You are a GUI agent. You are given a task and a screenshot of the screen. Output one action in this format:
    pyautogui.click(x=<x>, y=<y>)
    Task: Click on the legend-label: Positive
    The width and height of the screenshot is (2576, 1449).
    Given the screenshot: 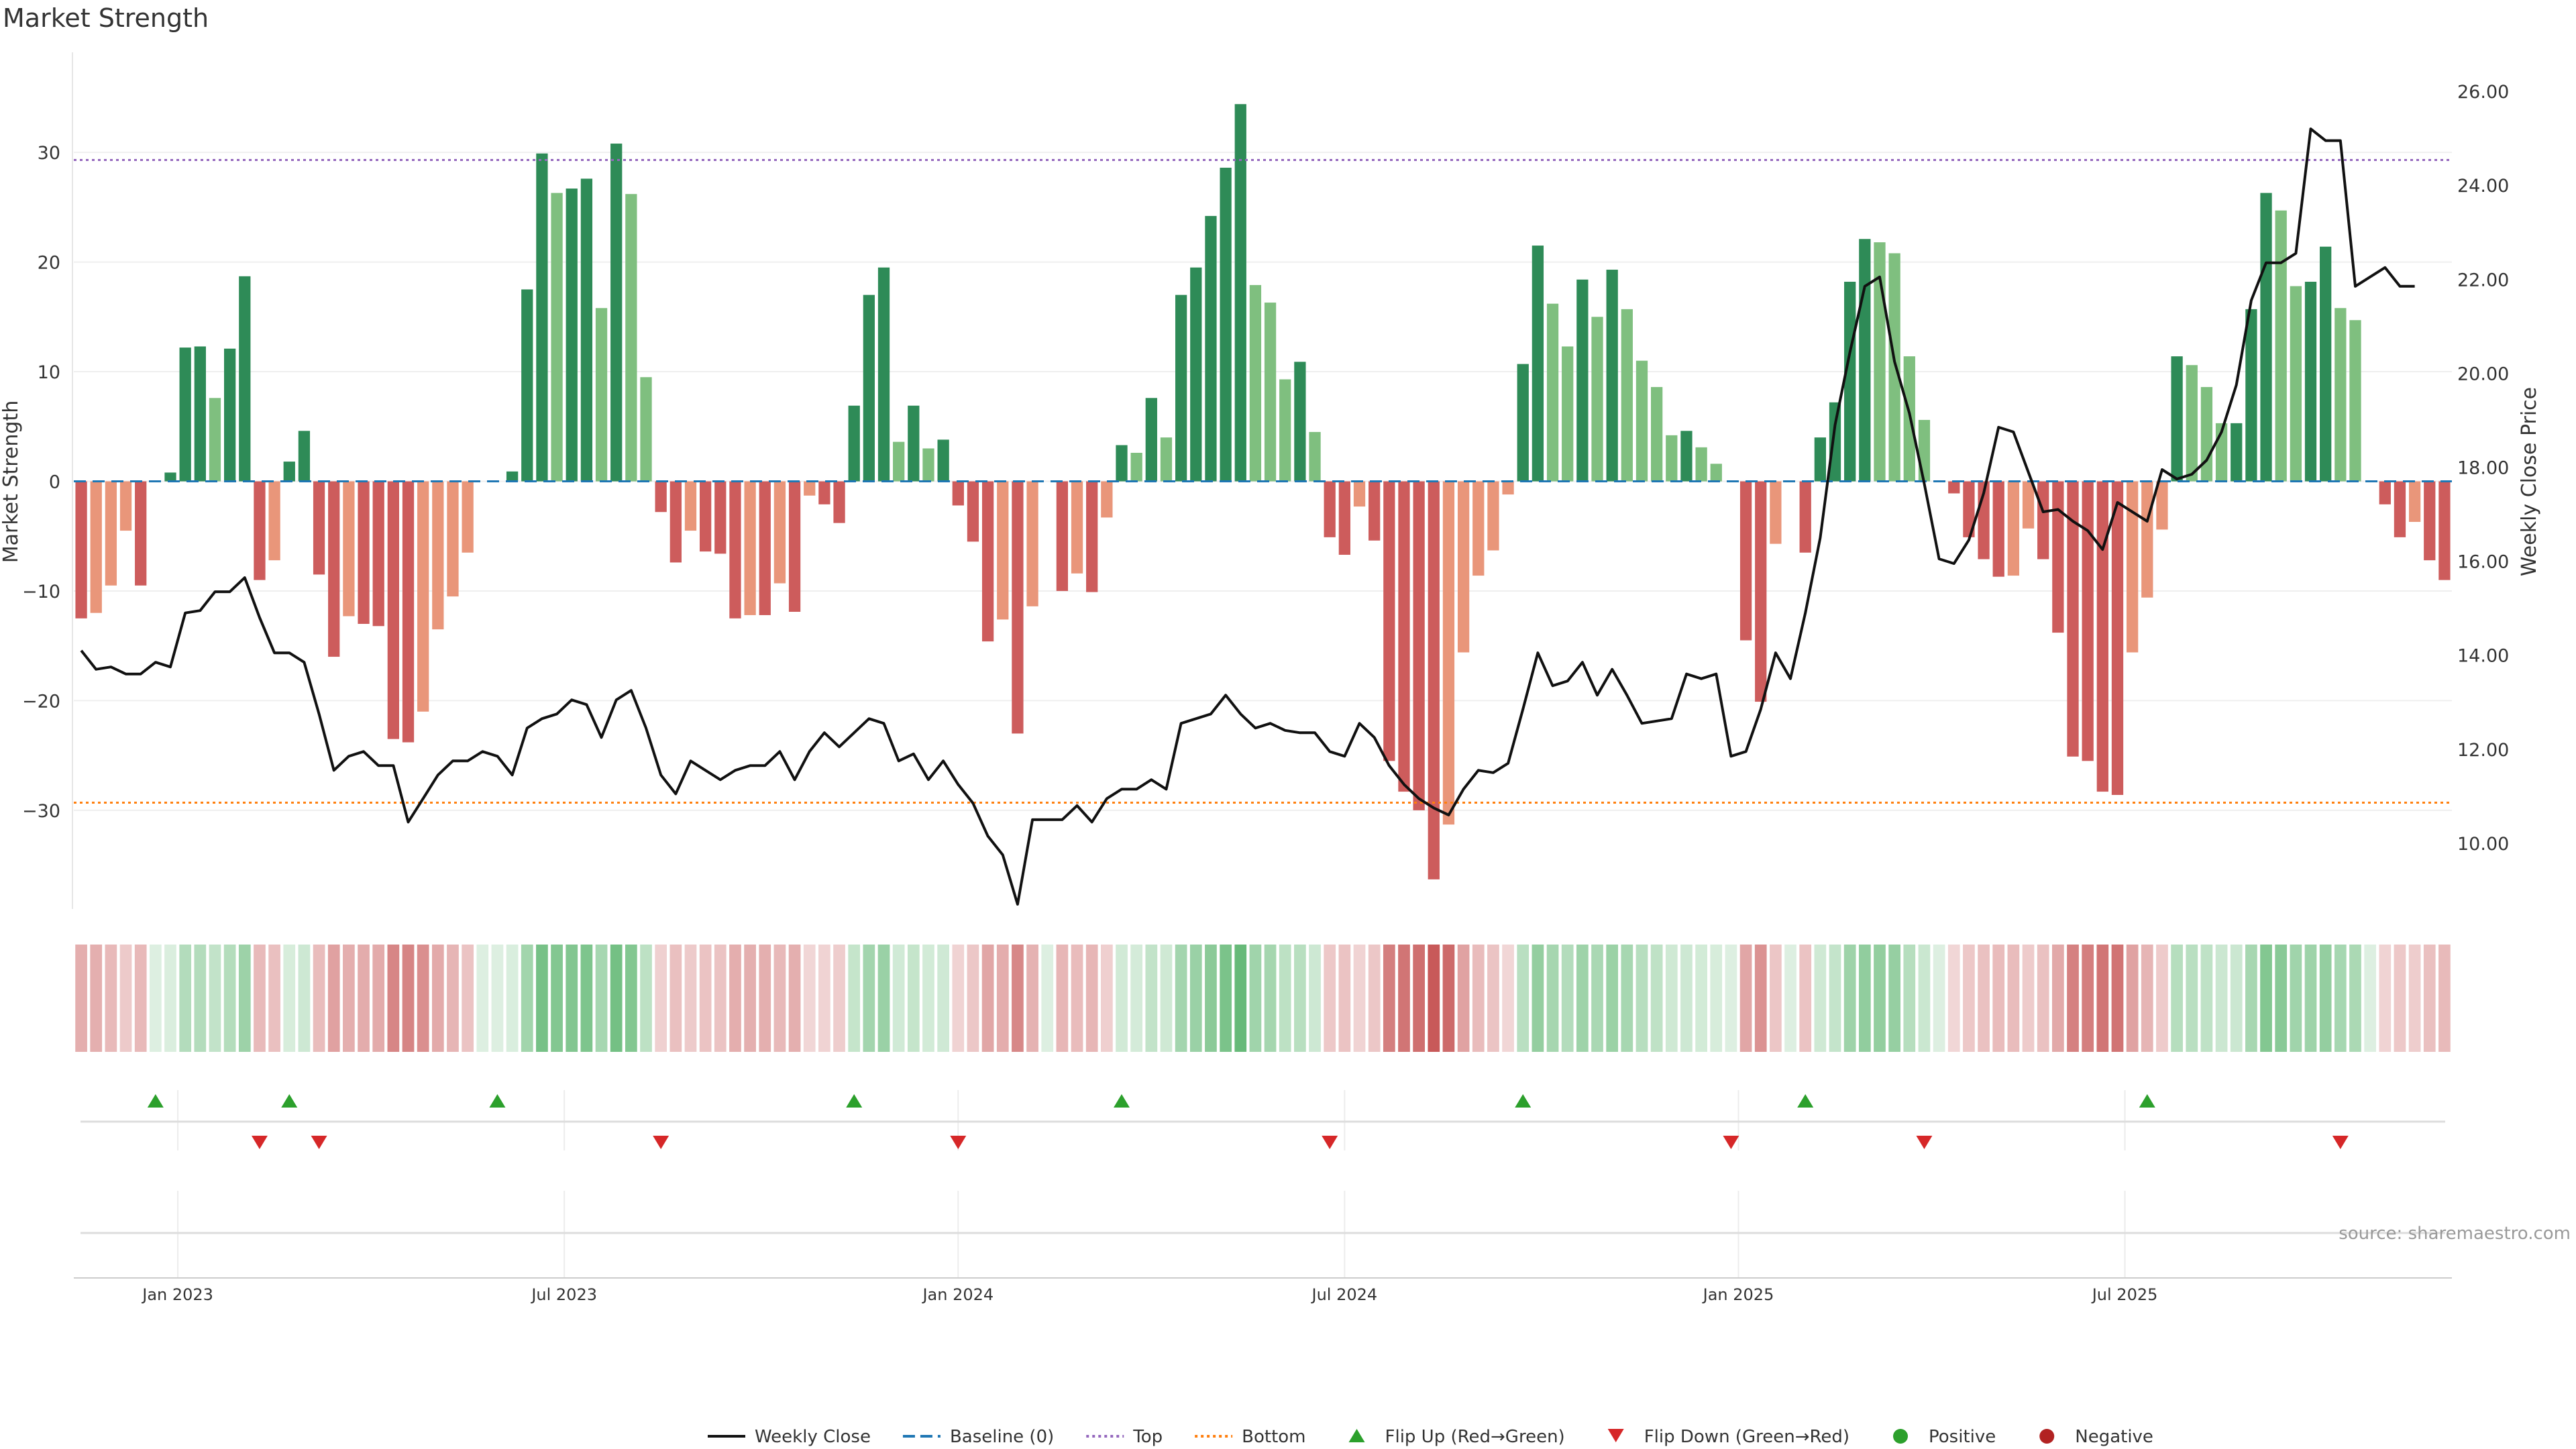 What is the action you would take?
    pyautogui.click(x=1962, y=1437)
    